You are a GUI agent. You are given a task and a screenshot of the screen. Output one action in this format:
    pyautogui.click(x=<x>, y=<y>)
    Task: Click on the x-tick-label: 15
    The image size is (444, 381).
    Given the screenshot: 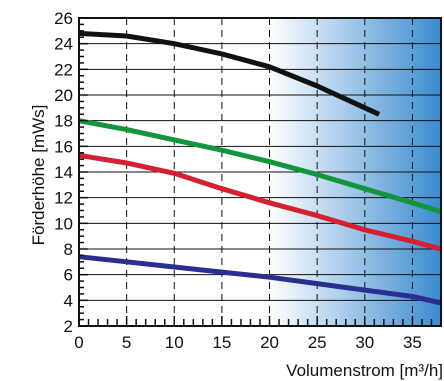 What is the action you would take?
    pyautogui.click(x=221, y=342)
    